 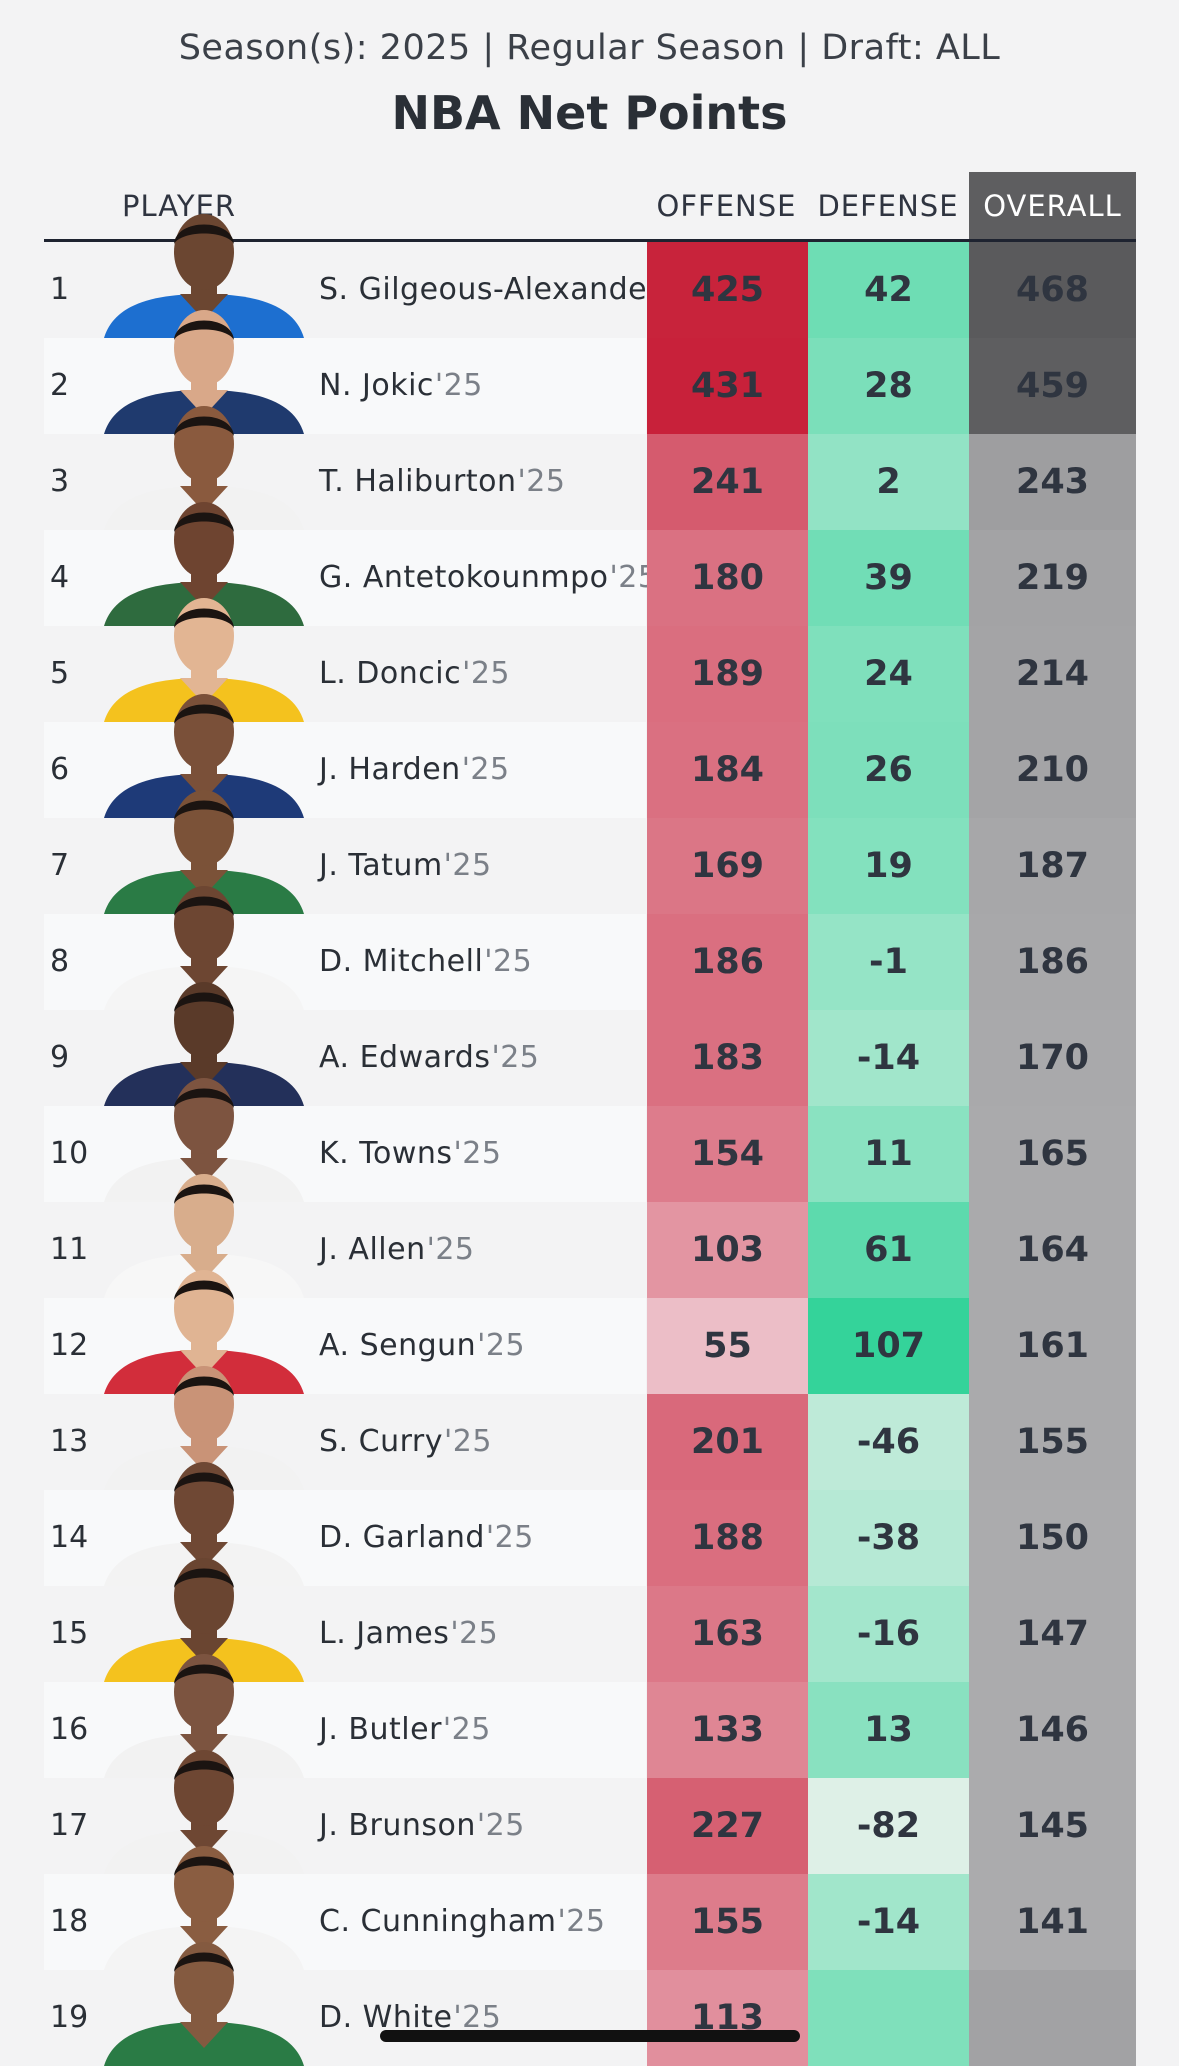 I want to click on offense-value-cell: 180, so click(x=727, y=578).